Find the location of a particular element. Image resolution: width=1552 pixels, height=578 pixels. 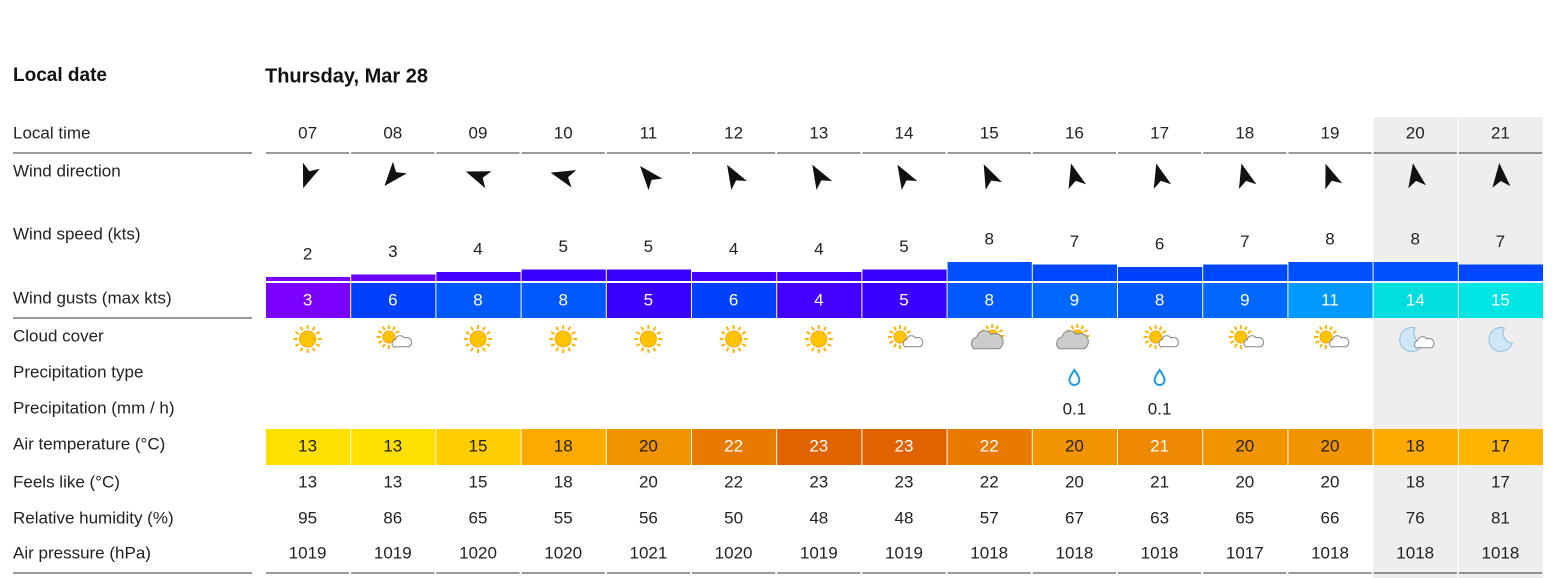

humidity: 56 is located at coordinates (648, 517).